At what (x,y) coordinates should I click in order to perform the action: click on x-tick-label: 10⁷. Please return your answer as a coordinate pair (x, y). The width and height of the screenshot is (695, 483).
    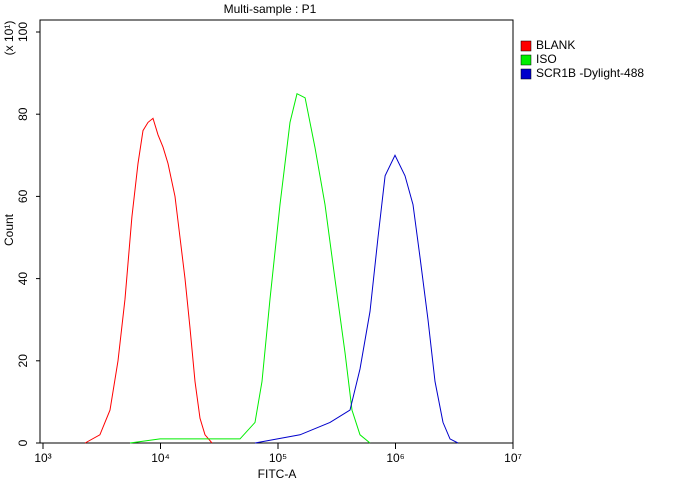
    Looking at the image, I should click on (513, 458).